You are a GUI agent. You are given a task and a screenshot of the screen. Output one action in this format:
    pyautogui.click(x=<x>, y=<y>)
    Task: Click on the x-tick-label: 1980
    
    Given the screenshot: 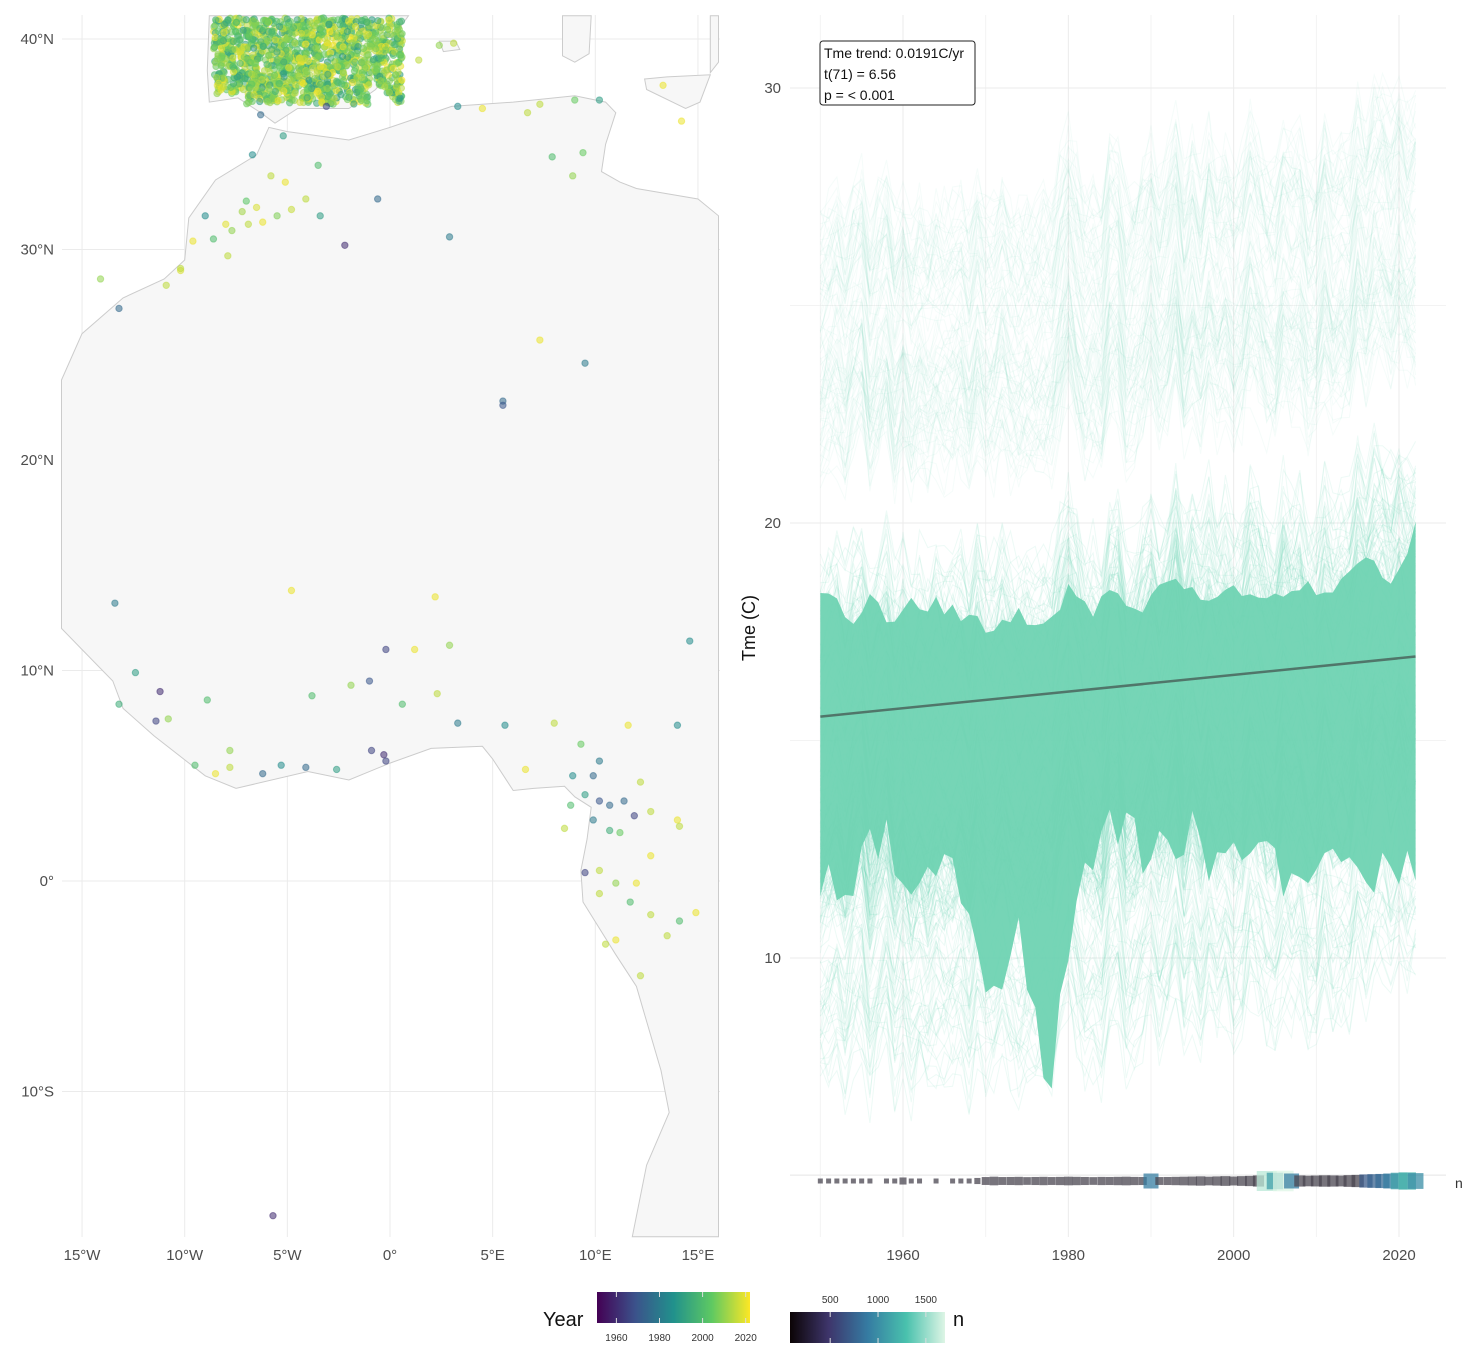 What is the action you would take?
    pyautogui.click(x=1068, y=1255)
    